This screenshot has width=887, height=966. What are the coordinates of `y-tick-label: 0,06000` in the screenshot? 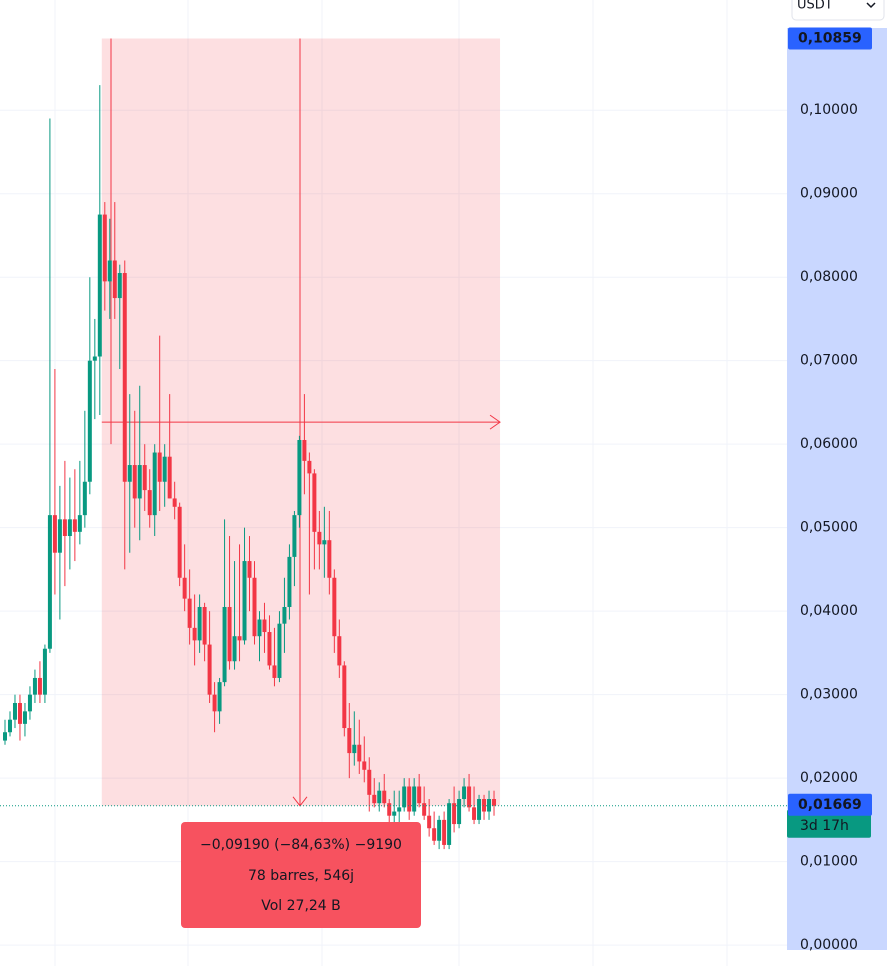 It's located at (829, 444).